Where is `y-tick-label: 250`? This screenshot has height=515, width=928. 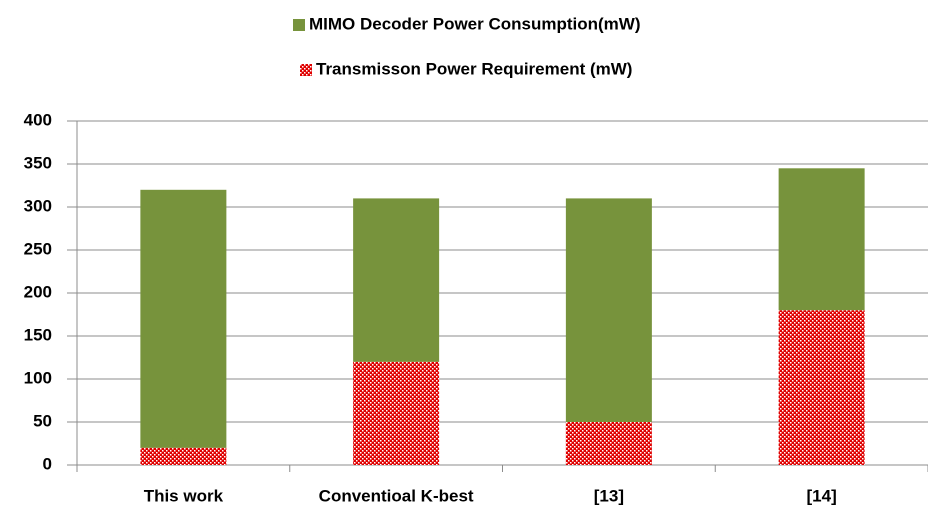
y-tick-label: 250 is located at coordinates (38, 248).